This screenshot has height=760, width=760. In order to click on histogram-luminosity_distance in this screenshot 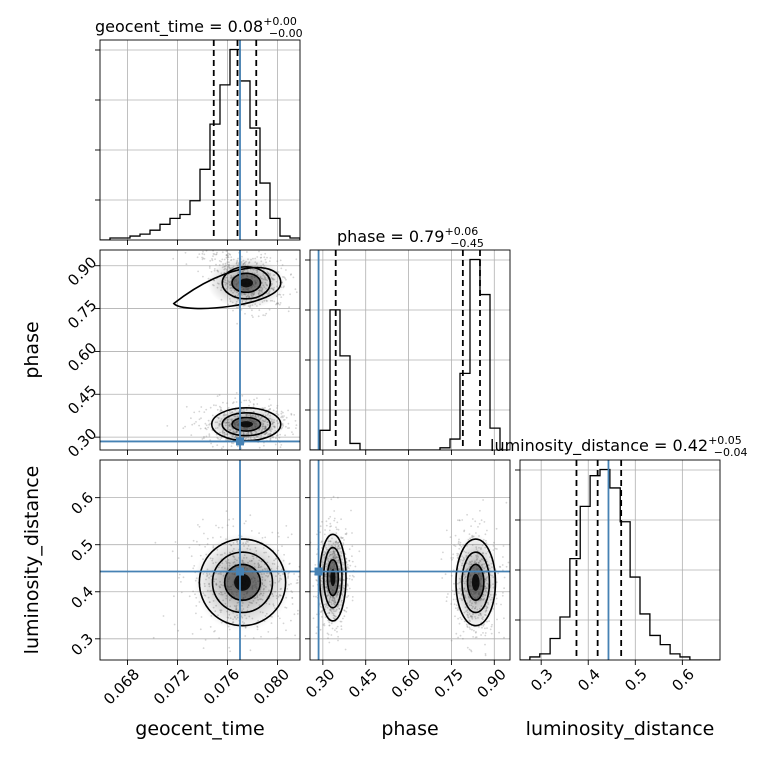, I will do `click(620, 564)`.